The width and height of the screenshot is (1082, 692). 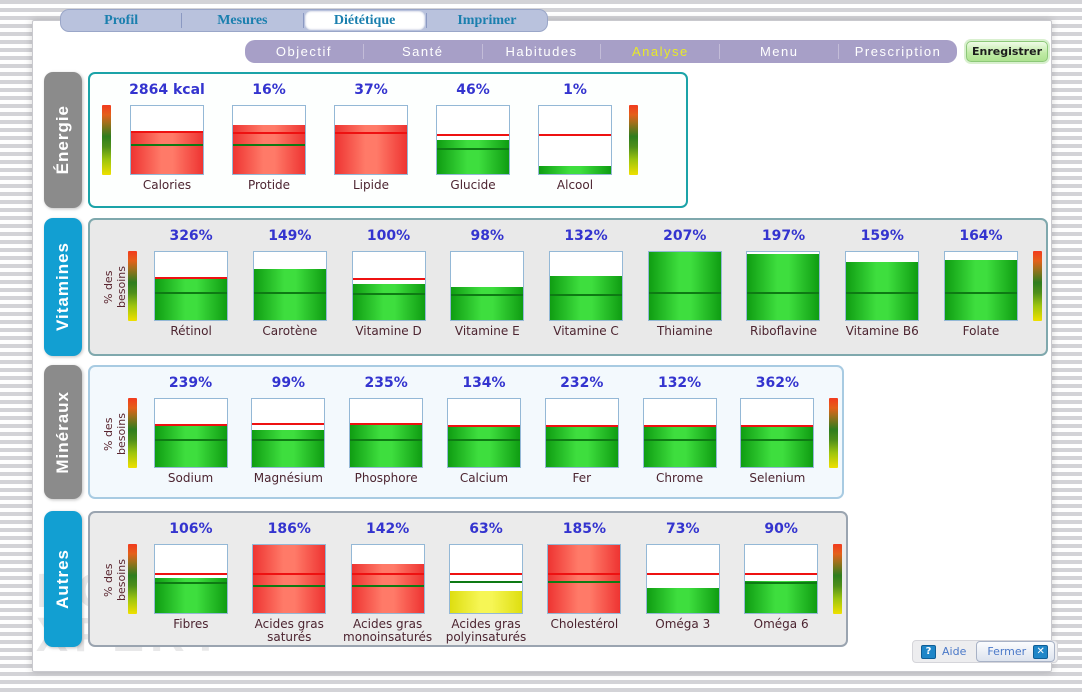 What do you see at coordinates (683, 576) in the screenshot?
I see `gauge-omega-3: 73% Oméga 3` at bounding box center [683, 576].